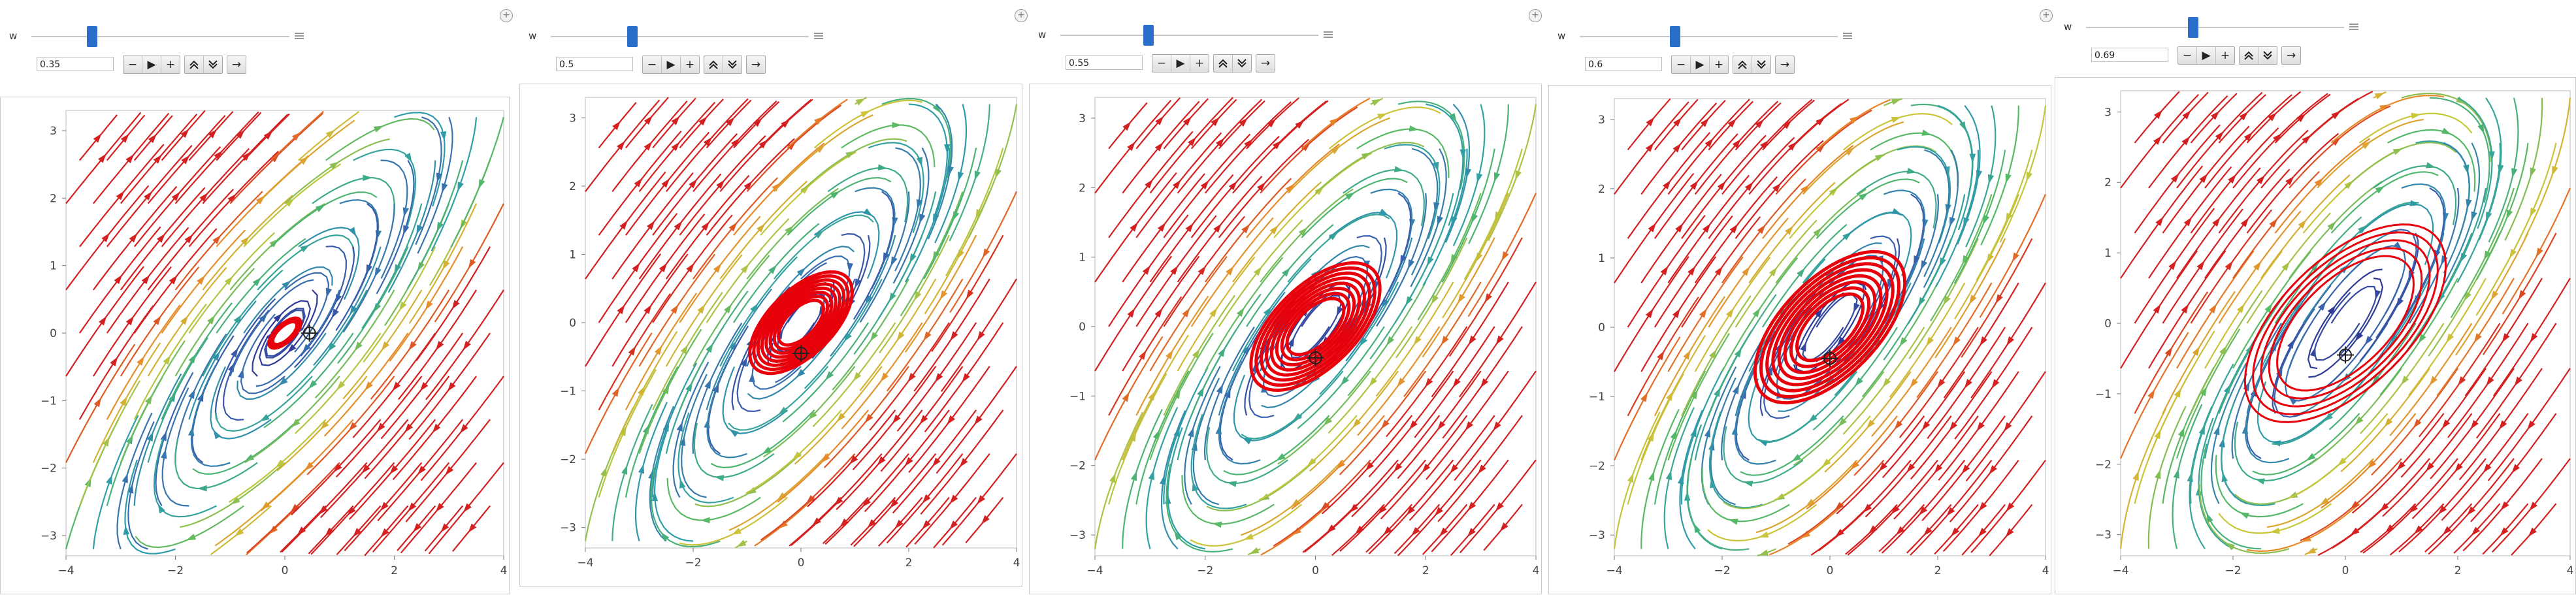 This screenshot has width=2576, height=595. What do you see at coordinates (1104, 63) in the screenshot?
I see `value-input: 0.55` at bounding box center [1104, 63].